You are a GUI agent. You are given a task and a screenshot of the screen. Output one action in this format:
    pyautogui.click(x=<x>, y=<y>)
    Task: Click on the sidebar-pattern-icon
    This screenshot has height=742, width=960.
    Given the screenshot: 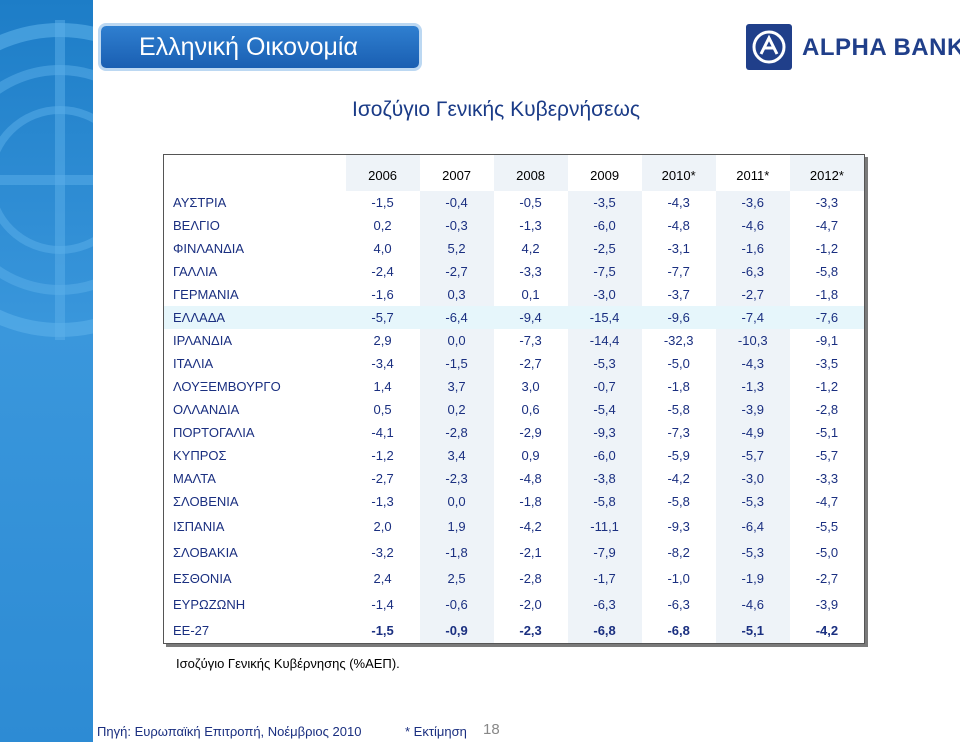 What is the action you would take?
    pyautogui.click(x=46, y=180)
    